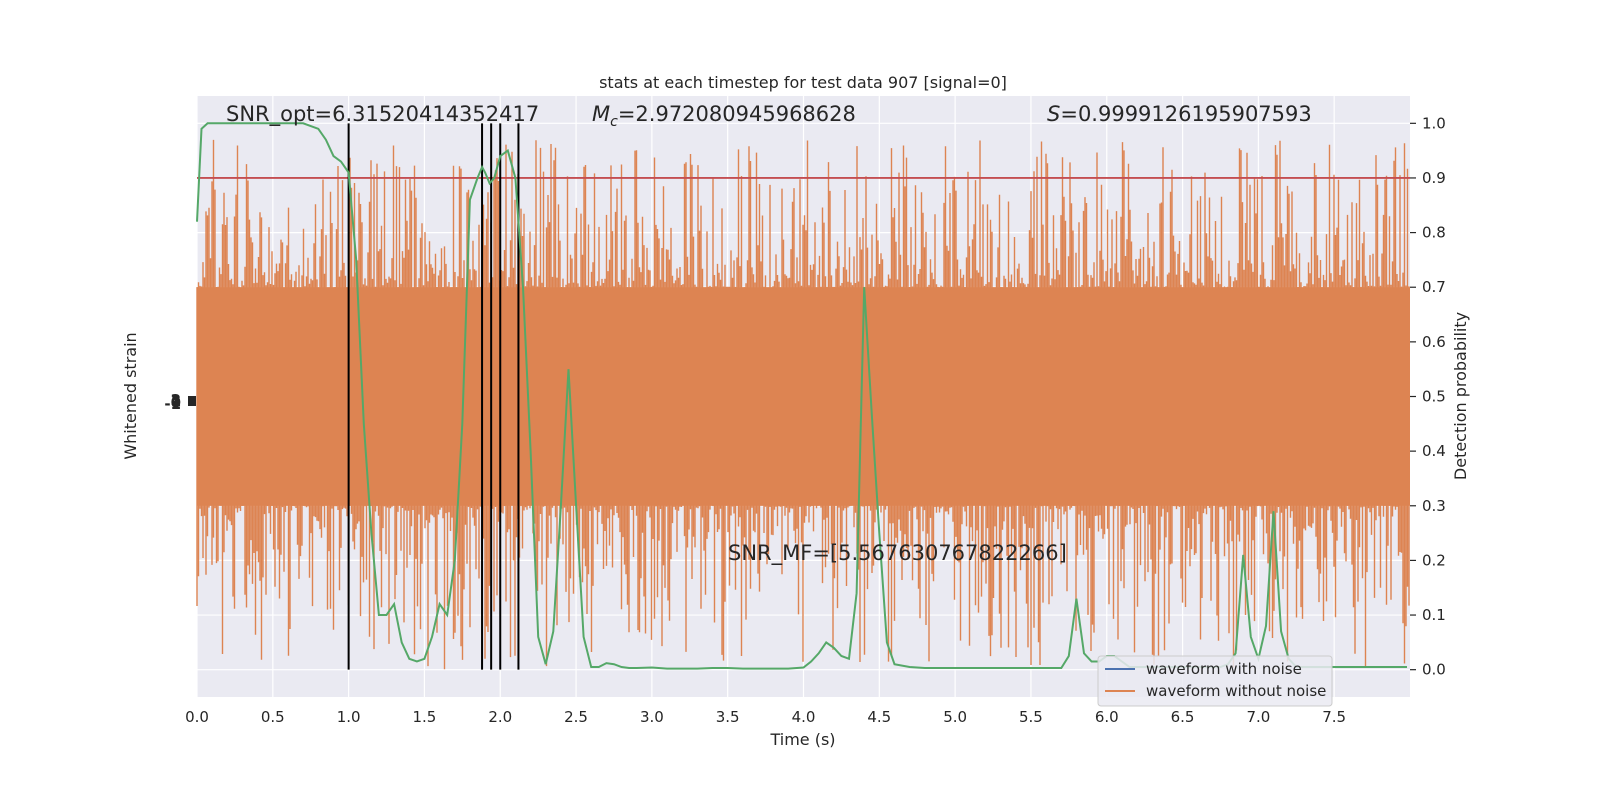 The width and height of the screenshot is (1600, 800). I want to click on mc-subscript: c, so click(614, 122).